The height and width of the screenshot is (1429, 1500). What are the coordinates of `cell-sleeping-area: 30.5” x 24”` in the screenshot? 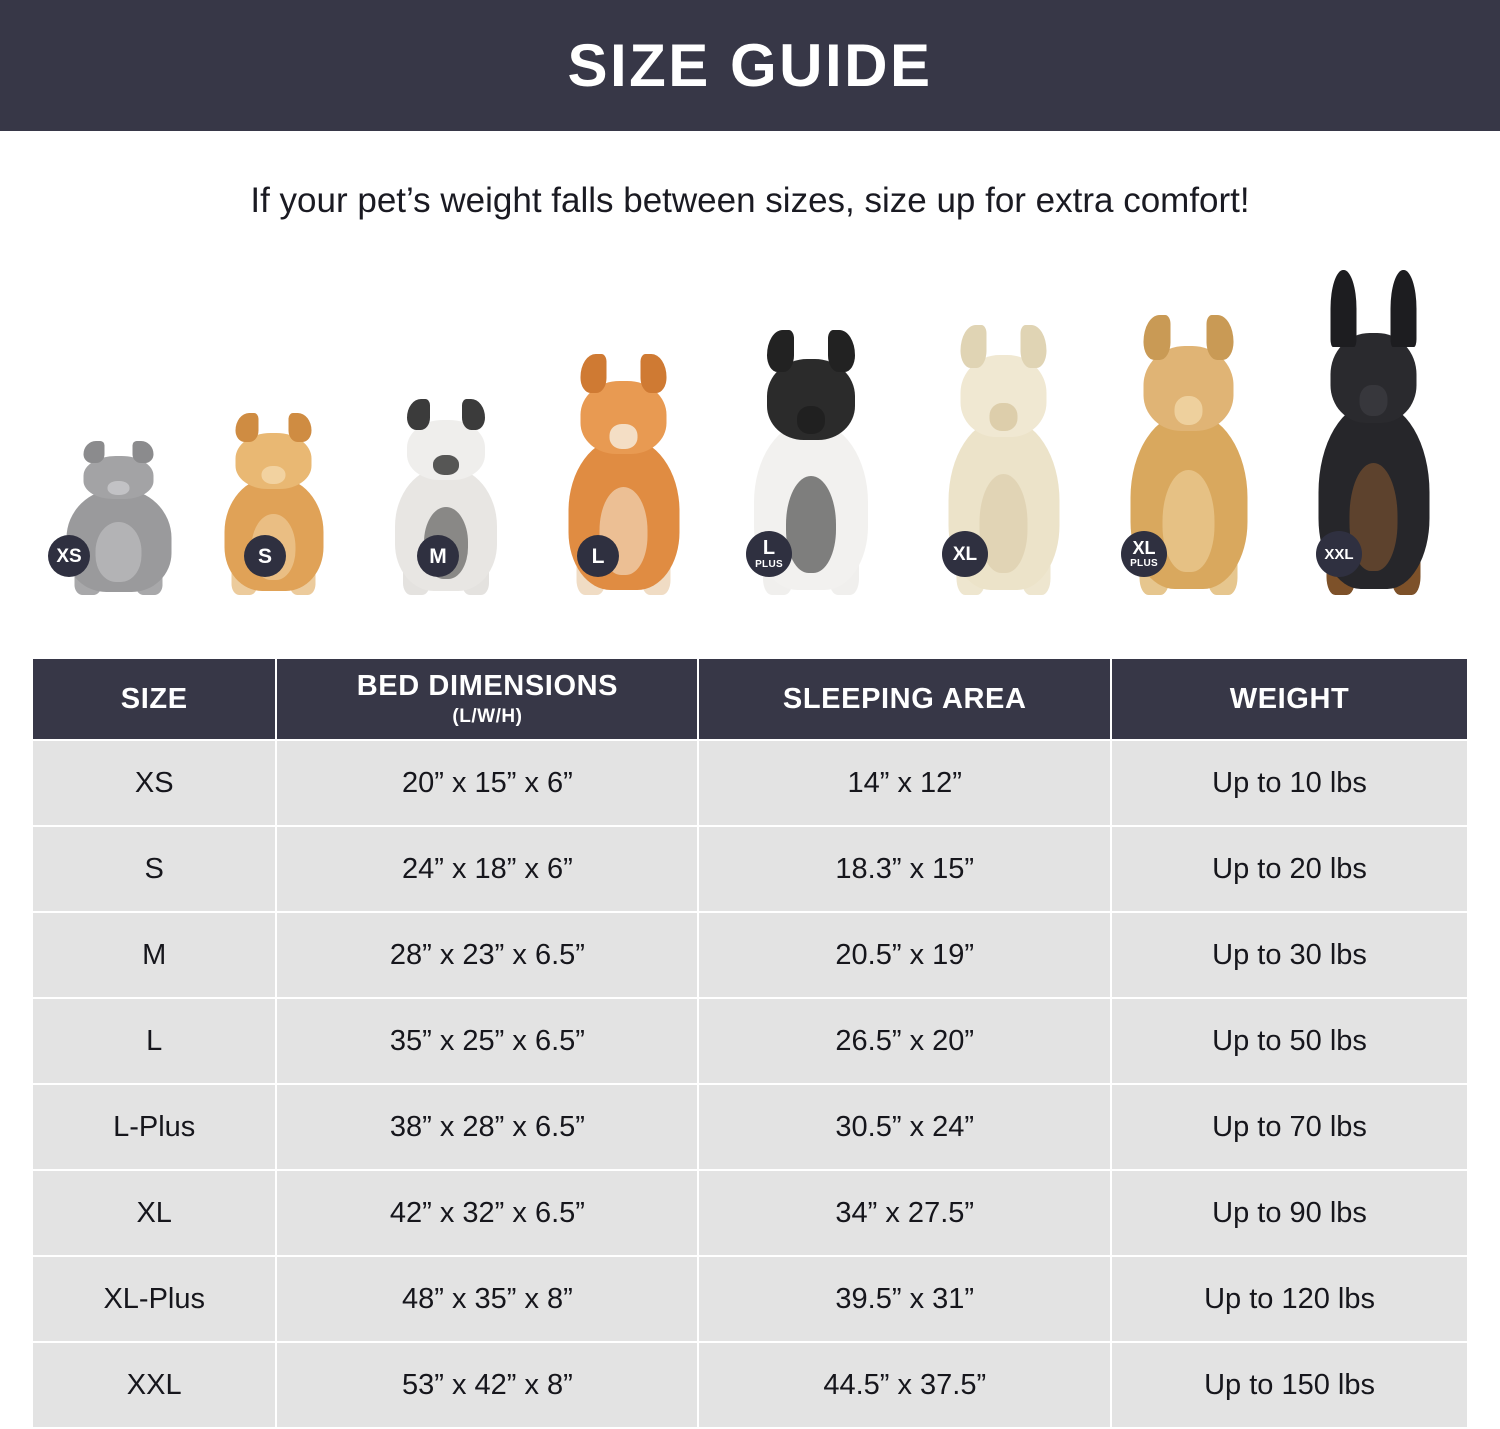 It's located at (905, 1127).